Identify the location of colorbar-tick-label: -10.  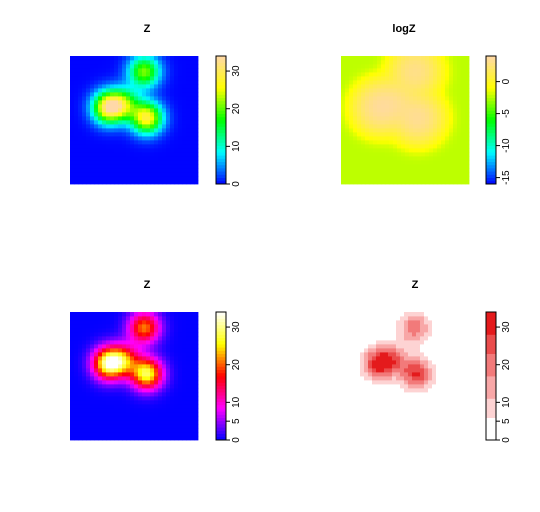
(506, 145).